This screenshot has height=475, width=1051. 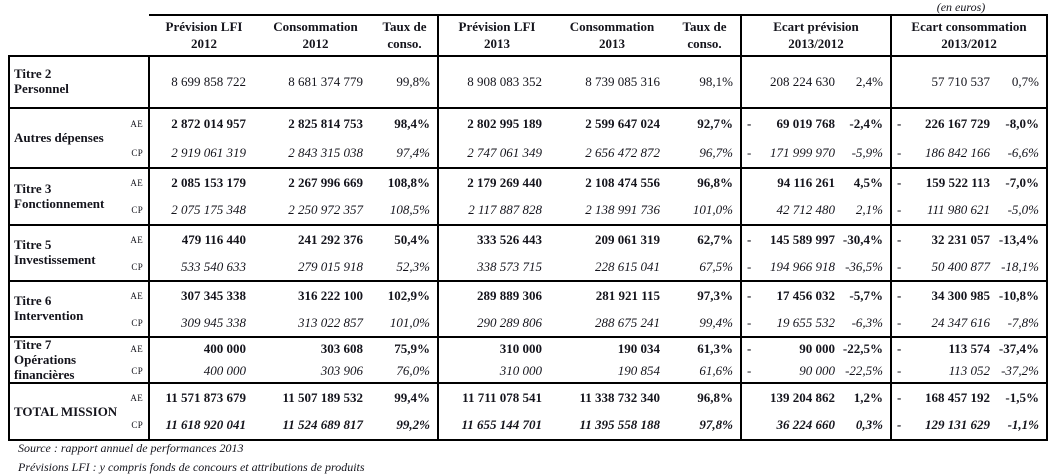 What do you see at coordinates (1022, 294) in the screenshot?
I see `cell-ecart-consommation-pct: -10,8%` at bounding box center [1022, 294].